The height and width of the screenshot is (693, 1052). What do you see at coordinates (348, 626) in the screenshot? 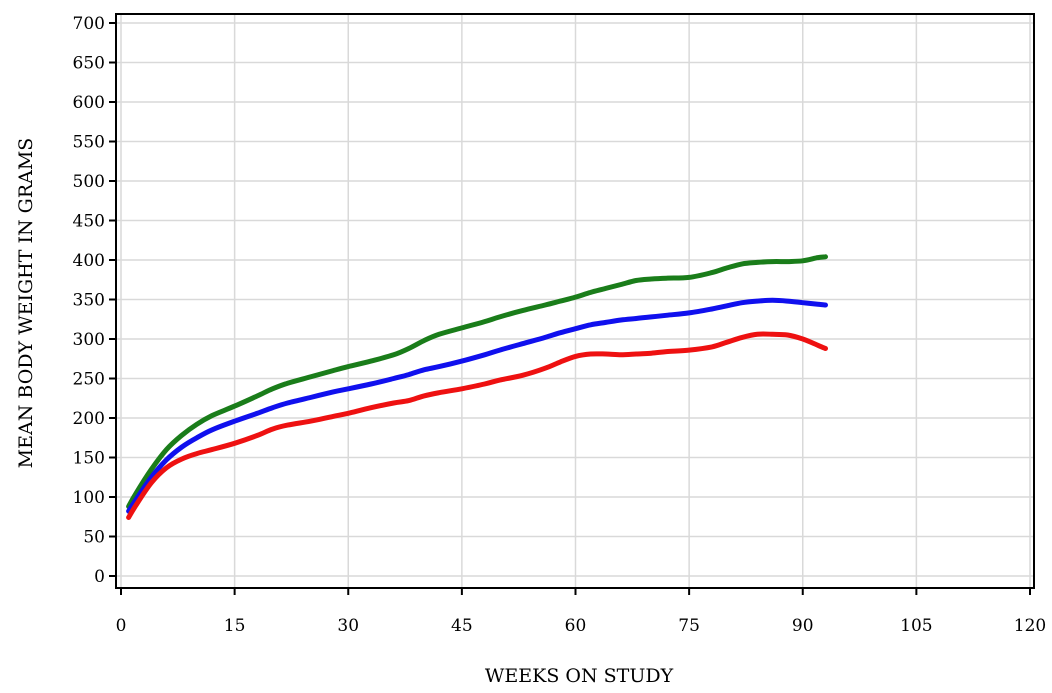
I see `x-tick-label: 30` at bounding box center [348, 626].